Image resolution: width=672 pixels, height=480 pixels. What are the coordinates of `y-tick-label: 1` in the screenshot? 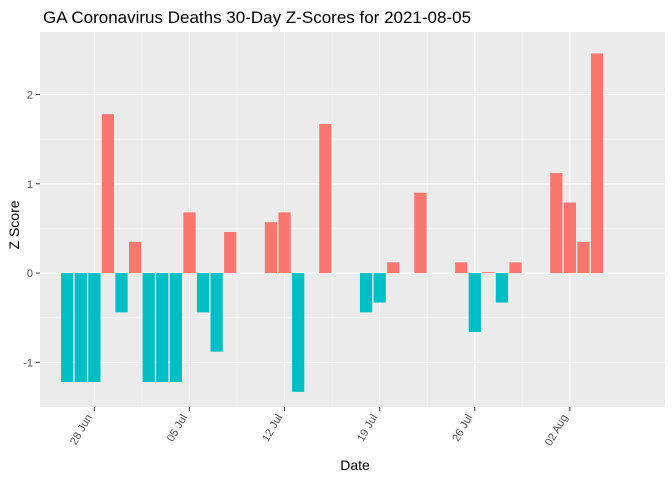 It's located at (30, 185).